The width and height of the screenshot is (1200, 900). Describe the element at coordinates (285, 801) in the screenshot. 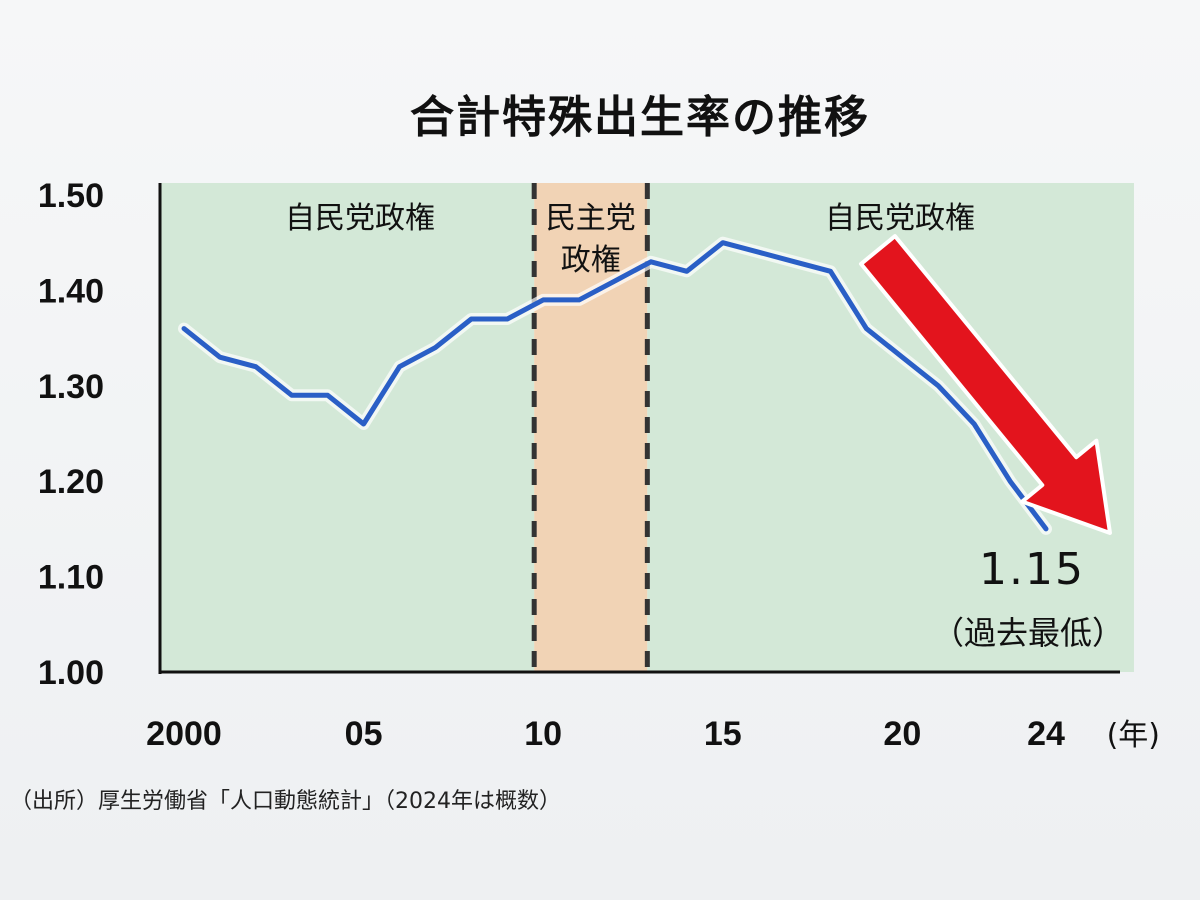

I see `source-note: （出所）厚生労働省「人口動態統計」（2024年は概数）` at that location.